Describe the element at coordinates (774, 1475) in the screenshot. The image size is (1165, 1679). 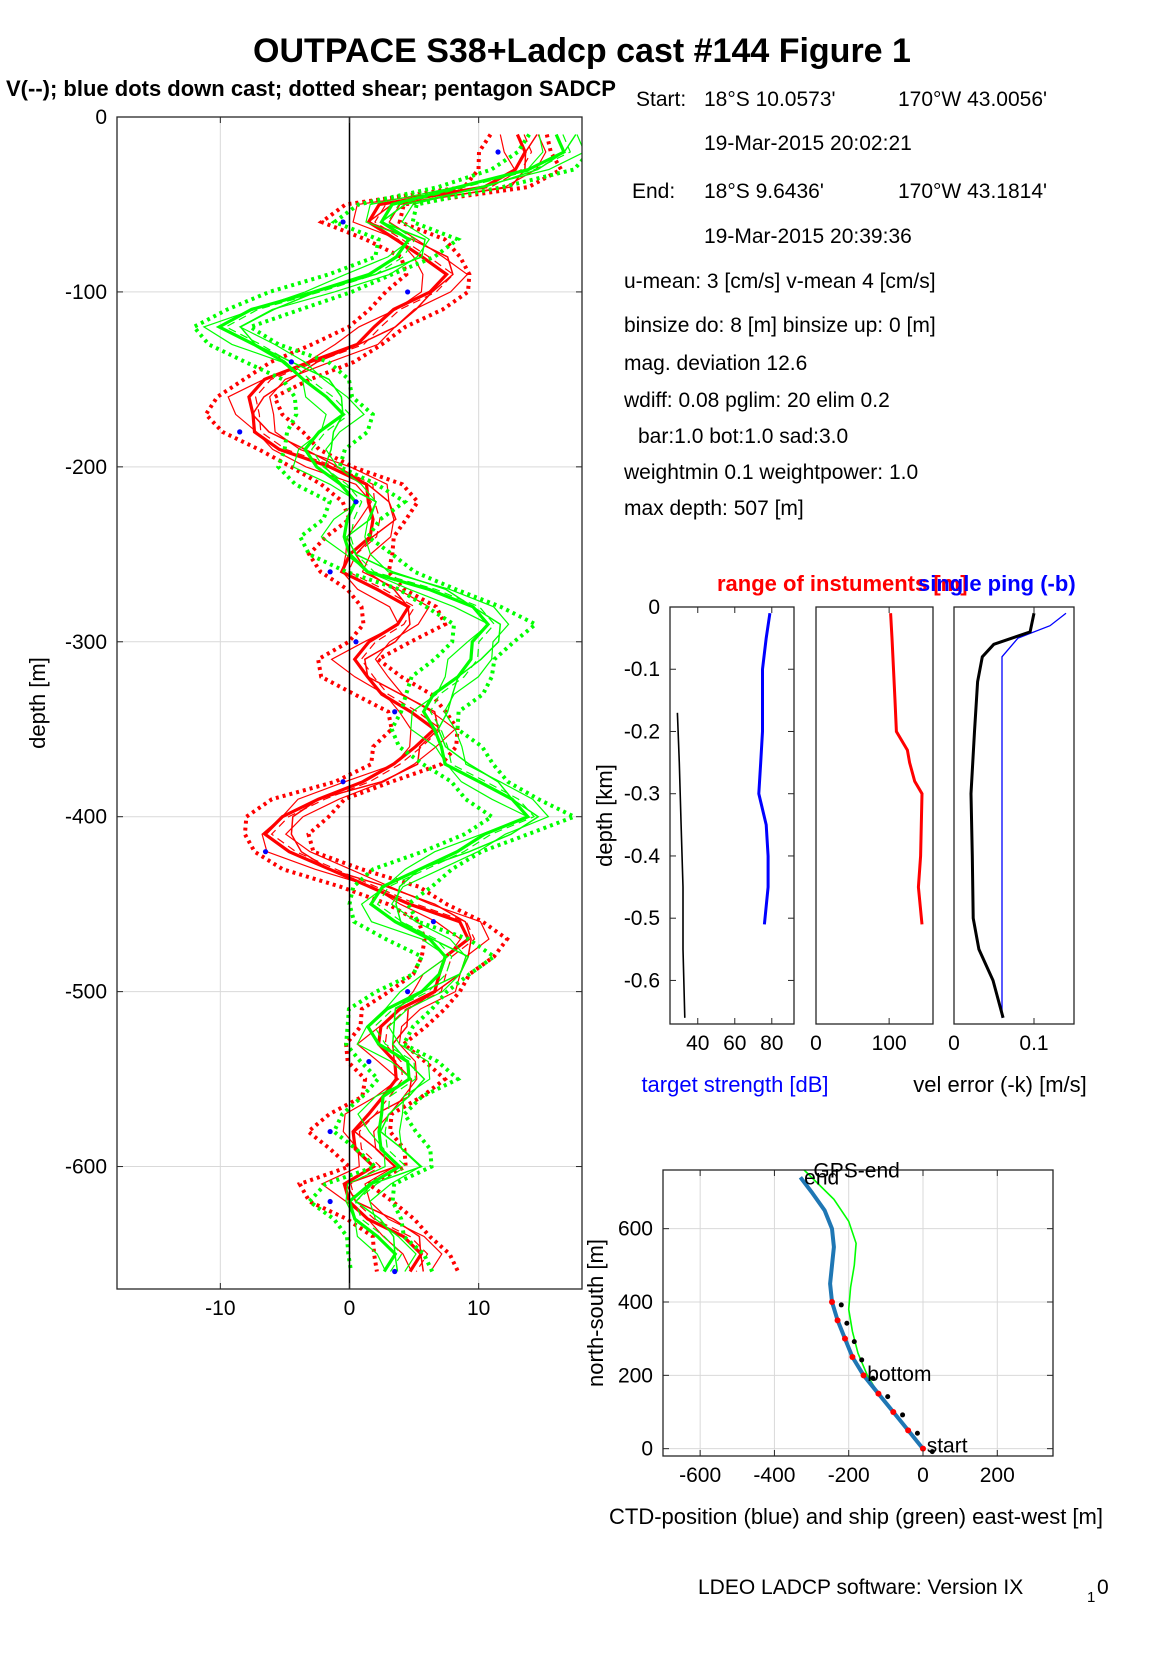
I see `x-tick-label: -400` at that location.